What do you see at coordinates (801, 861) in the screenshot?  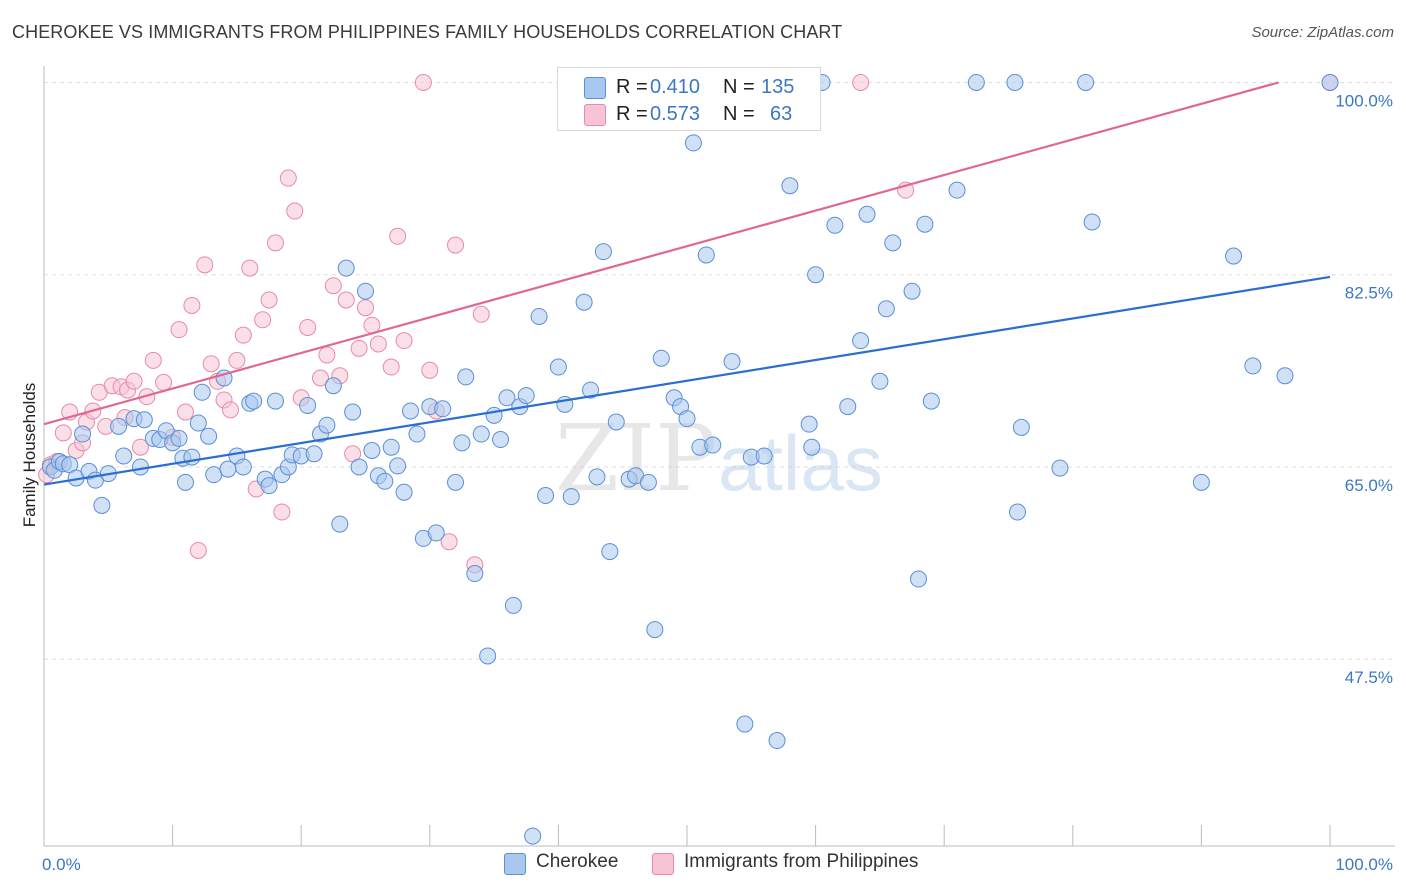 I see `bottom-legend-label: Immigrants from Philippines` at bounding box center [801, 861].